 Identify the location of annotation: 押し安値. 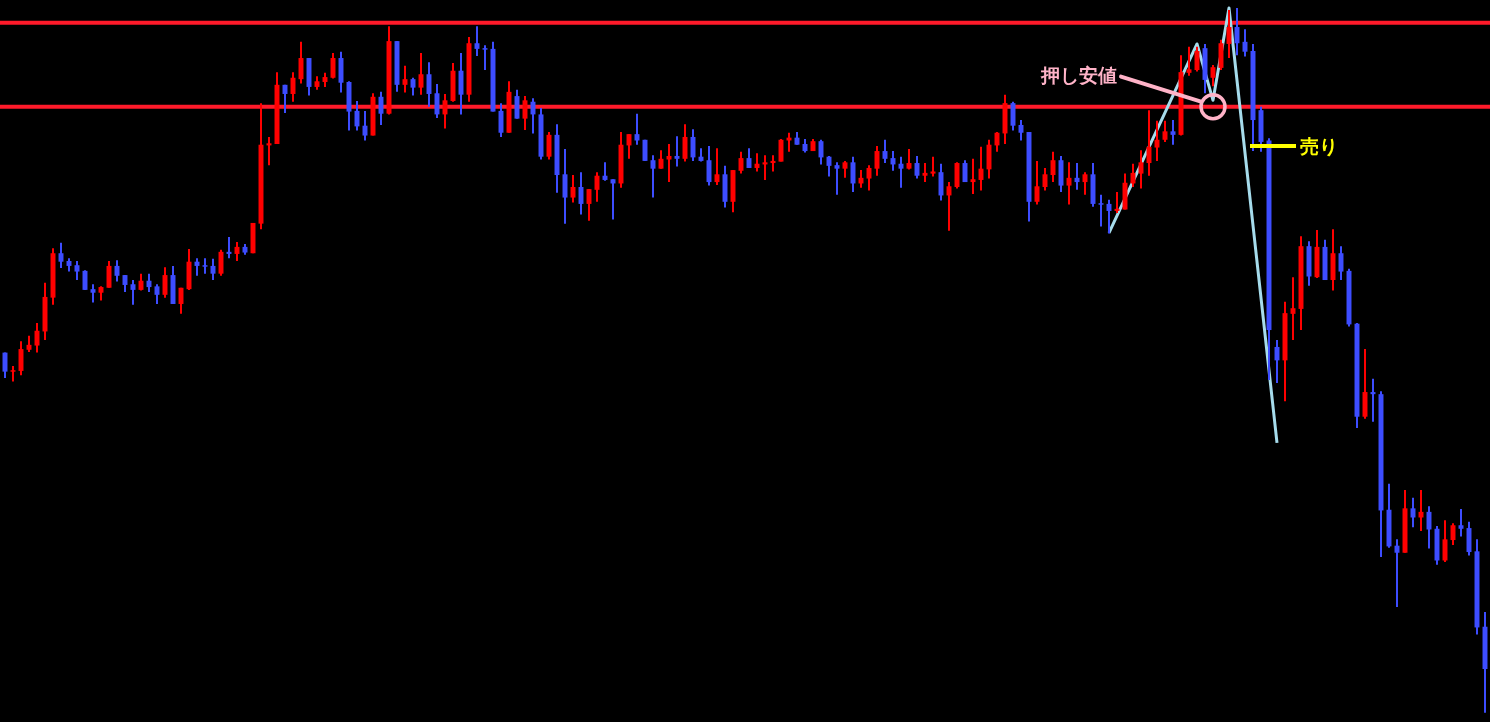
(1078, 74).